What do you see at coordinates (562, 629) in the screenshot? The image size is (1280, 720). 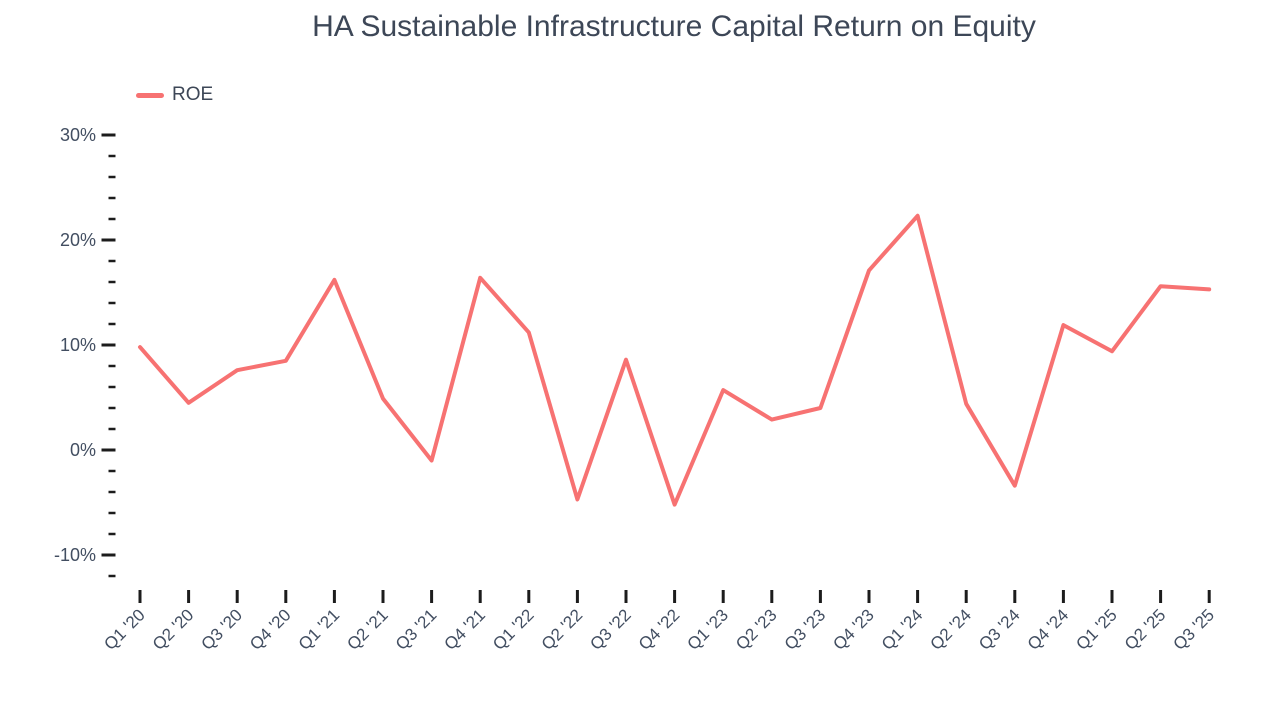 I see `x-axis-tick-label: Q2 '22` at bounding box center [562, 629].